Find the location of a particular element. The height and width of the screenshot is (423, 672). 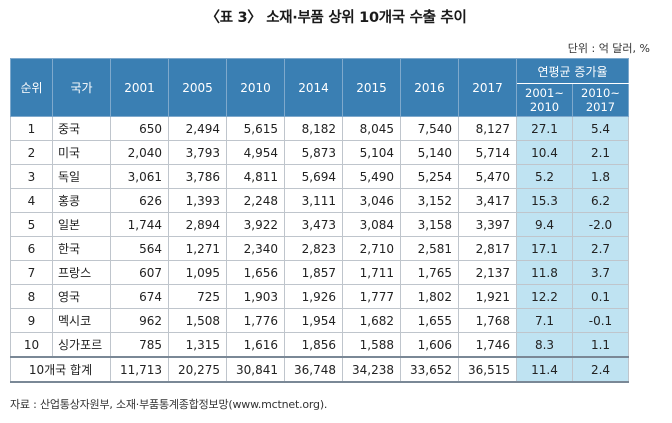

country-cell: 미국 is located at coordinates (81, 152).